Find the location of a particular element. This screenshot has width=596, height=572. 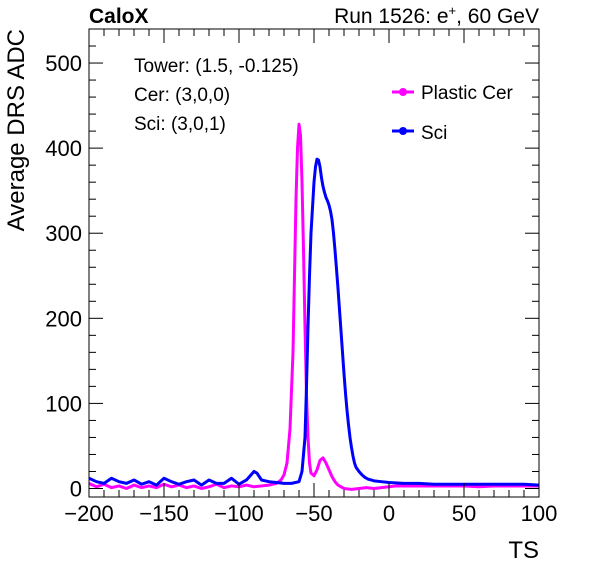

x-tick-label: −150 is located at coordinates (164, 513).